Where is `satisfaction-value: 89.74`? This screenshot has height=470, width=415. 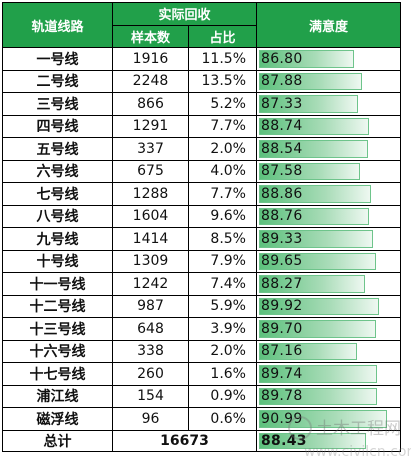 satisfaction-value: 89.74 is located at coordinates (282, 373).